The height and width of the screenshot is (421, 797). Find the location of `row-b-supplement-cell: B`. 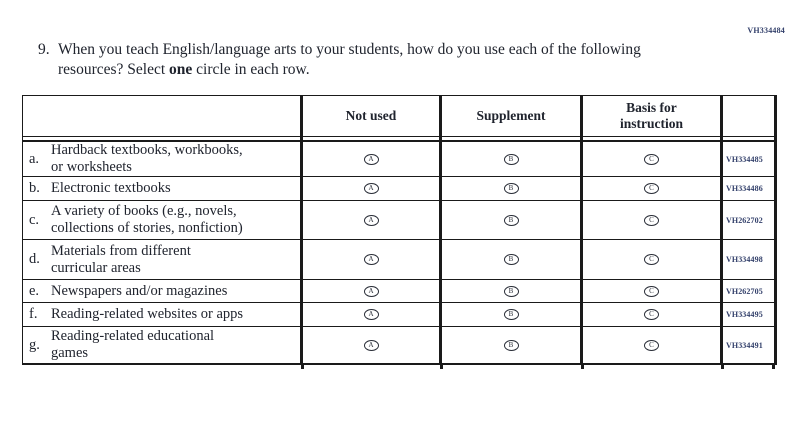

row-b-supplement-cell: B is located at coordinates (512, 189).